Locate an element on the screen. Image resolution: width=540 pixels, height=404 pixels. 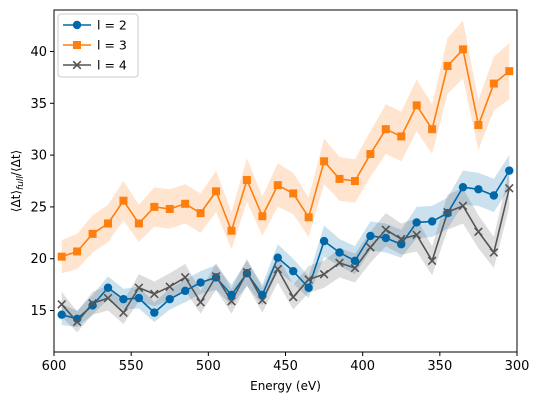
legend-series-3-point-marker is located at coordinates (77, 45).